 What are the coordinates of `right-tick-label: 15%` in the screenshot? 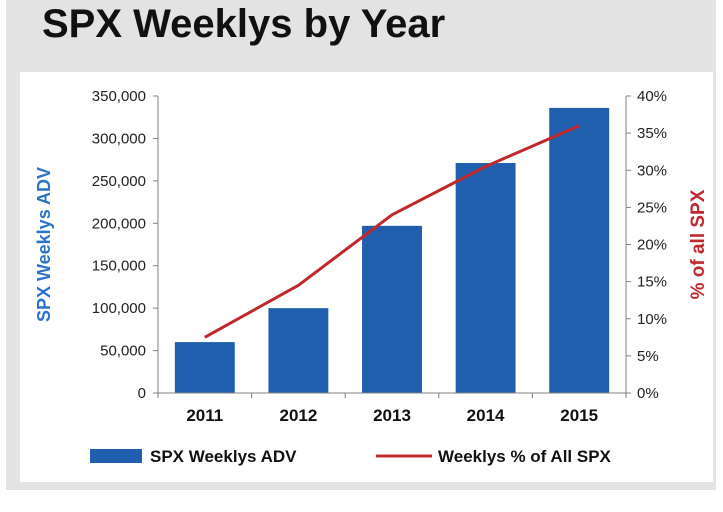 It's located at (652, 282).